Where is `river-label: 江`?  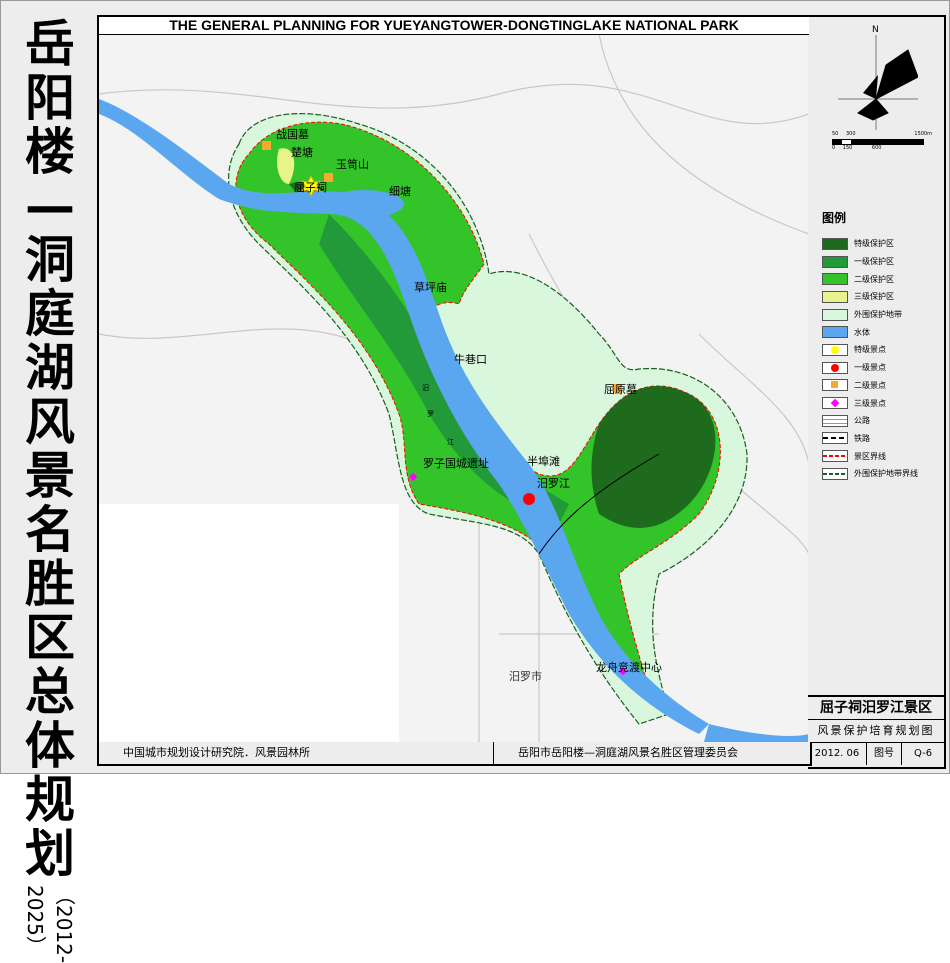 river-label: 江 is located at coordinates (450, 442).